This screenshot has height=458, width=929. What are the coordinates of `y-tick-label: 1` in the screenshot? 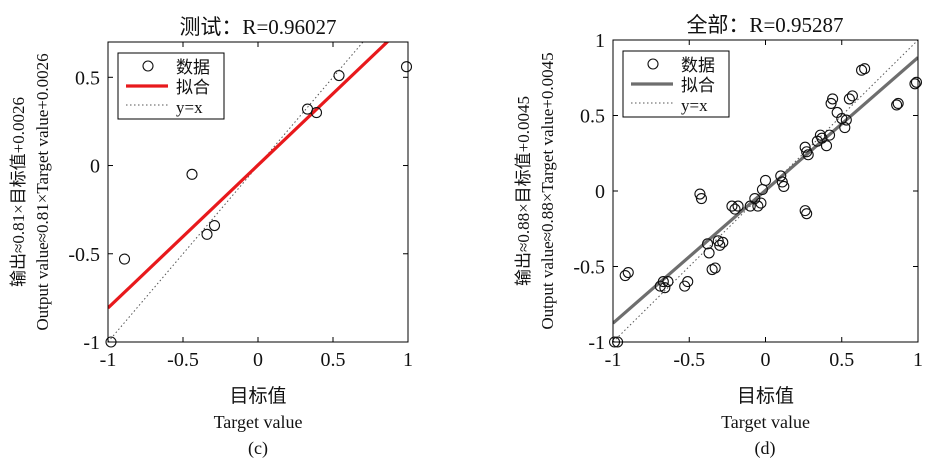 It's located at (600, 41).